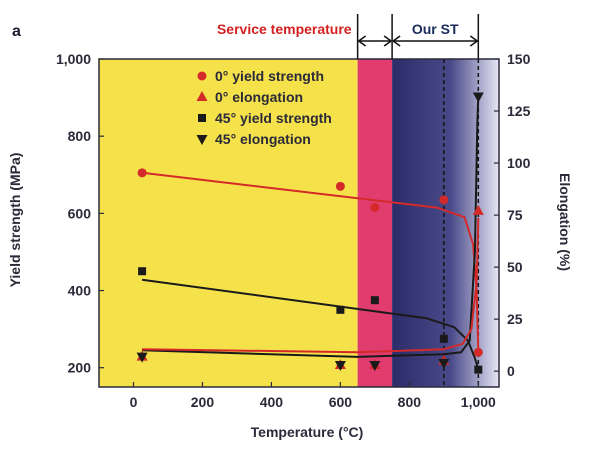 This screenshot has height=449, width=600. Describe the element at coordinates (269, 76) in the screenshot. I see `legend-label-0: 0° yield strength` at that location.